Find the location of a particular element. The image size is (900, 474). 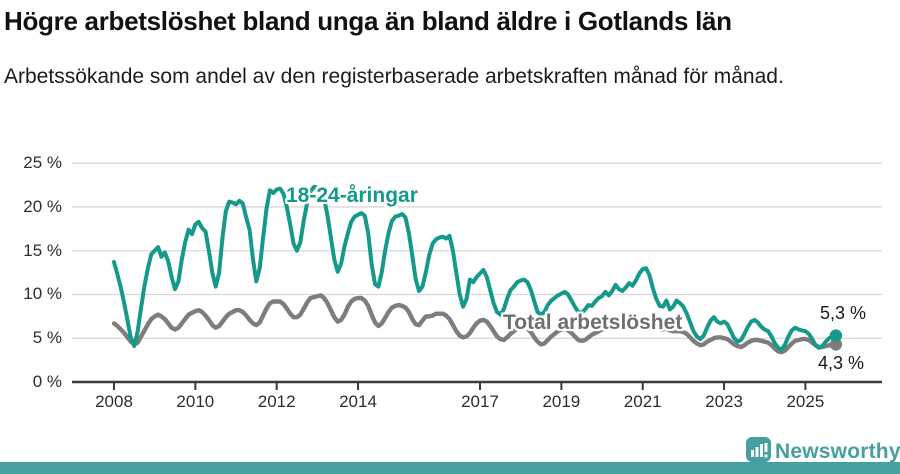

y-tick-label: 10 % is located at coordinates (42, 294).